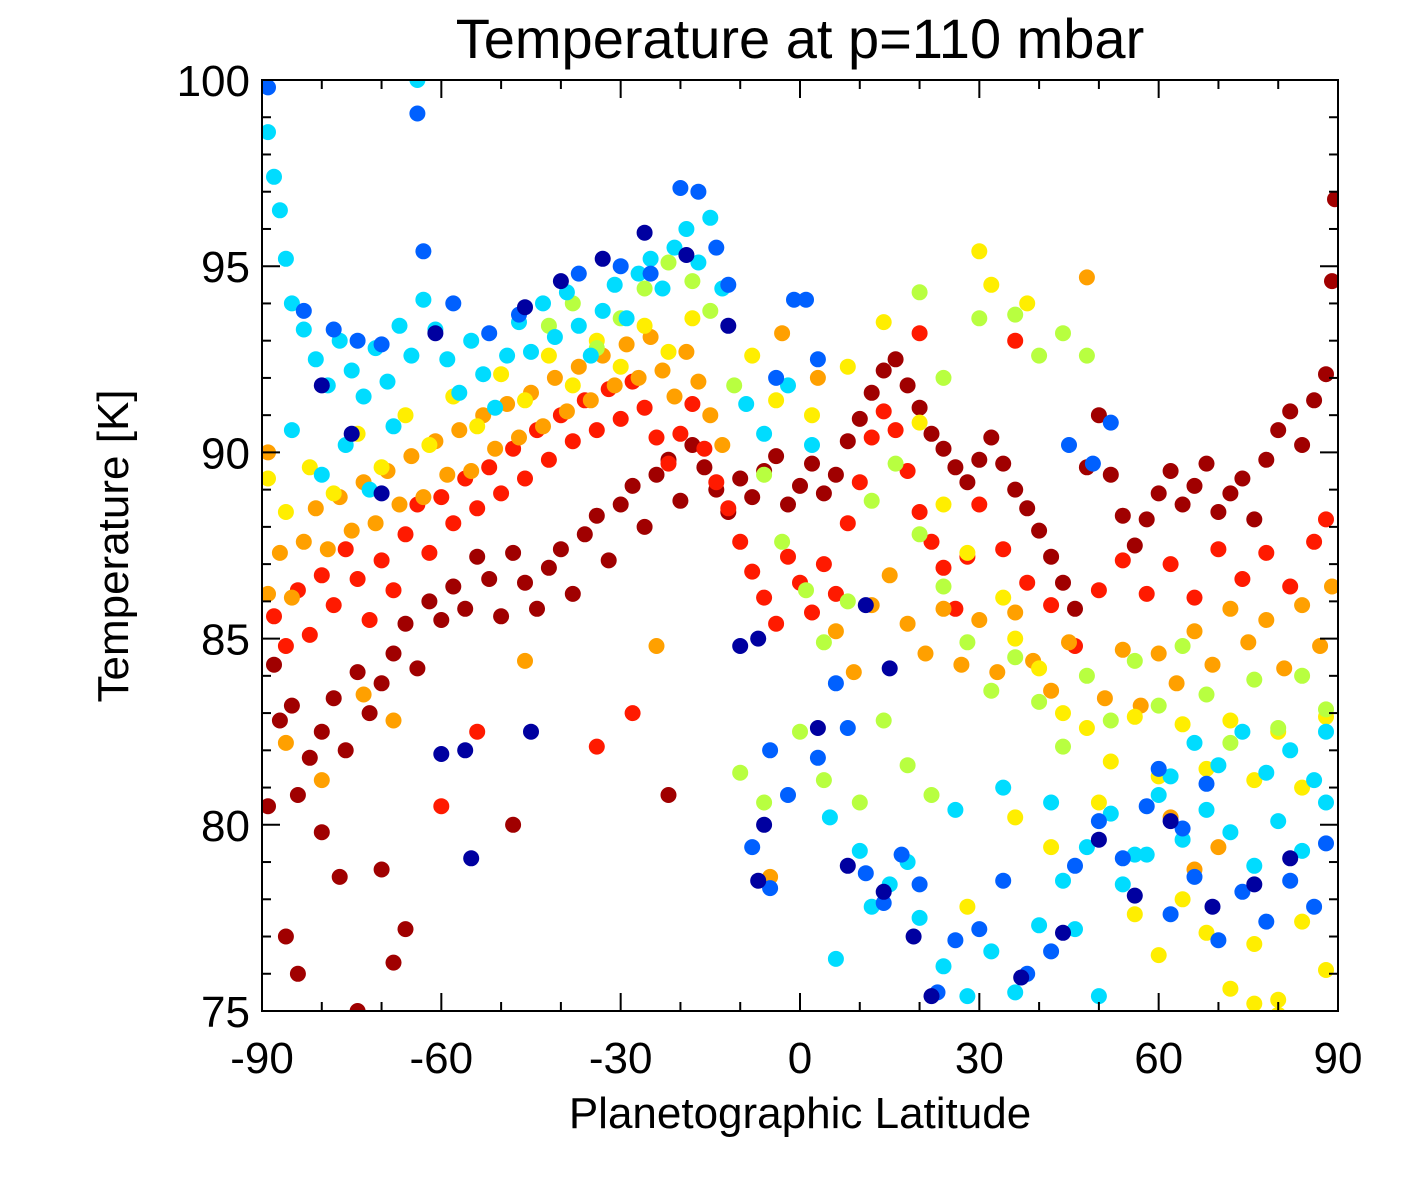 The height and width of the screenshot is (1179, 1417). Describe the element at coordinates (225, 1012) in the screenshot. I see `y-tick-label: 75` at that location.